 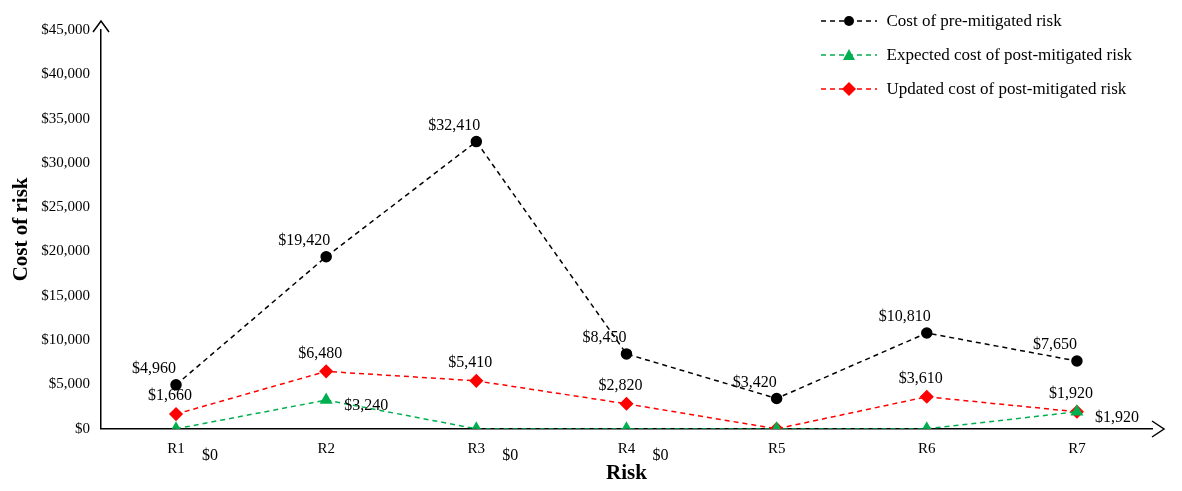 What do you see at coordinates (1077, 447) in the screenshot?
I see `x-tick-label: R7` at bounding box center [1077, 447].